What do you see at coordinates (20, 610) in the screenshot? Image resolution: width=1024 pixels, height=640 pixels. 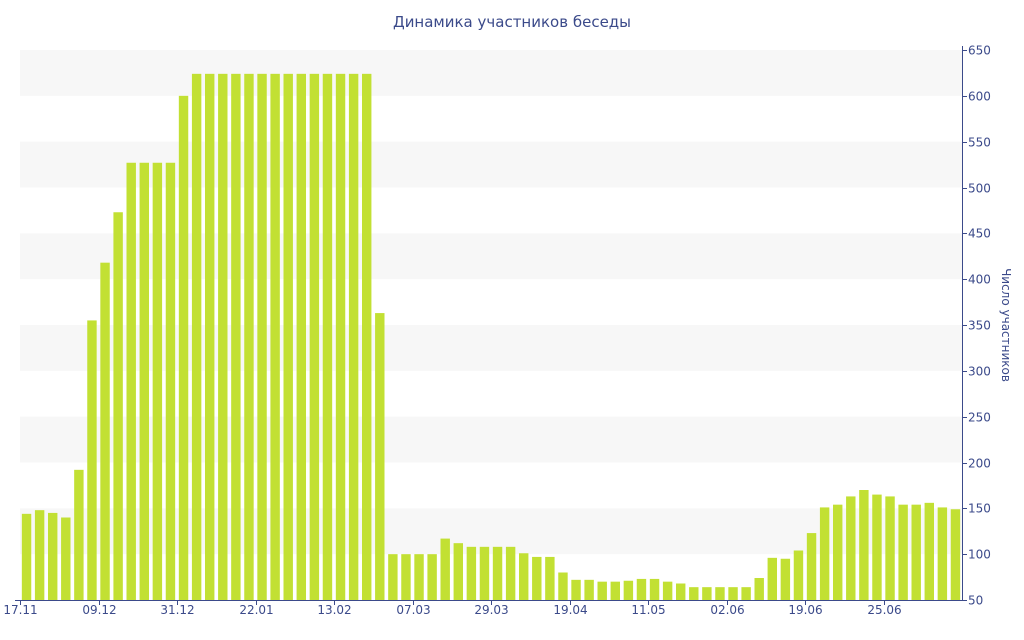 I see `x-tick-label: 17.11` at bounding box center [20, 610].